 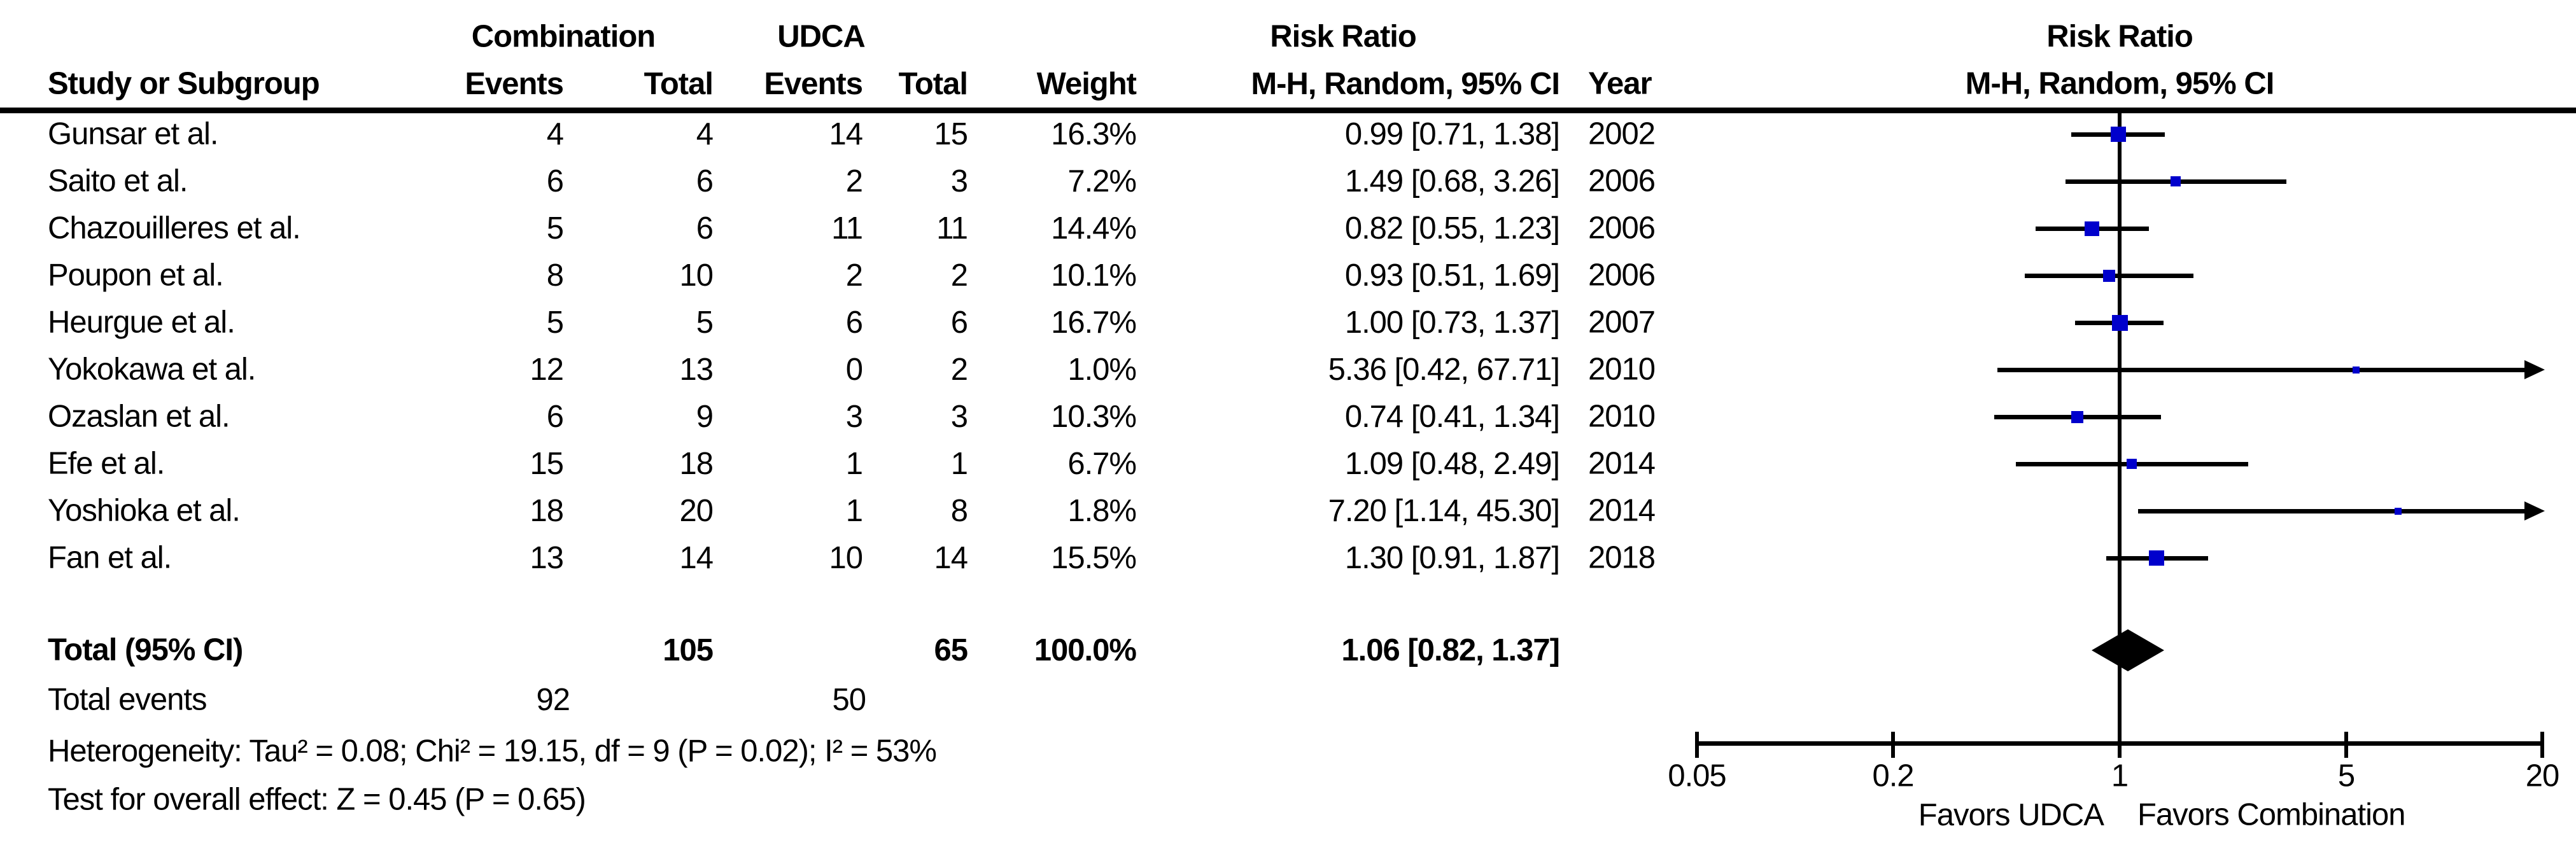 I want to click on total-combination: 18, so click(x=697, y=464).